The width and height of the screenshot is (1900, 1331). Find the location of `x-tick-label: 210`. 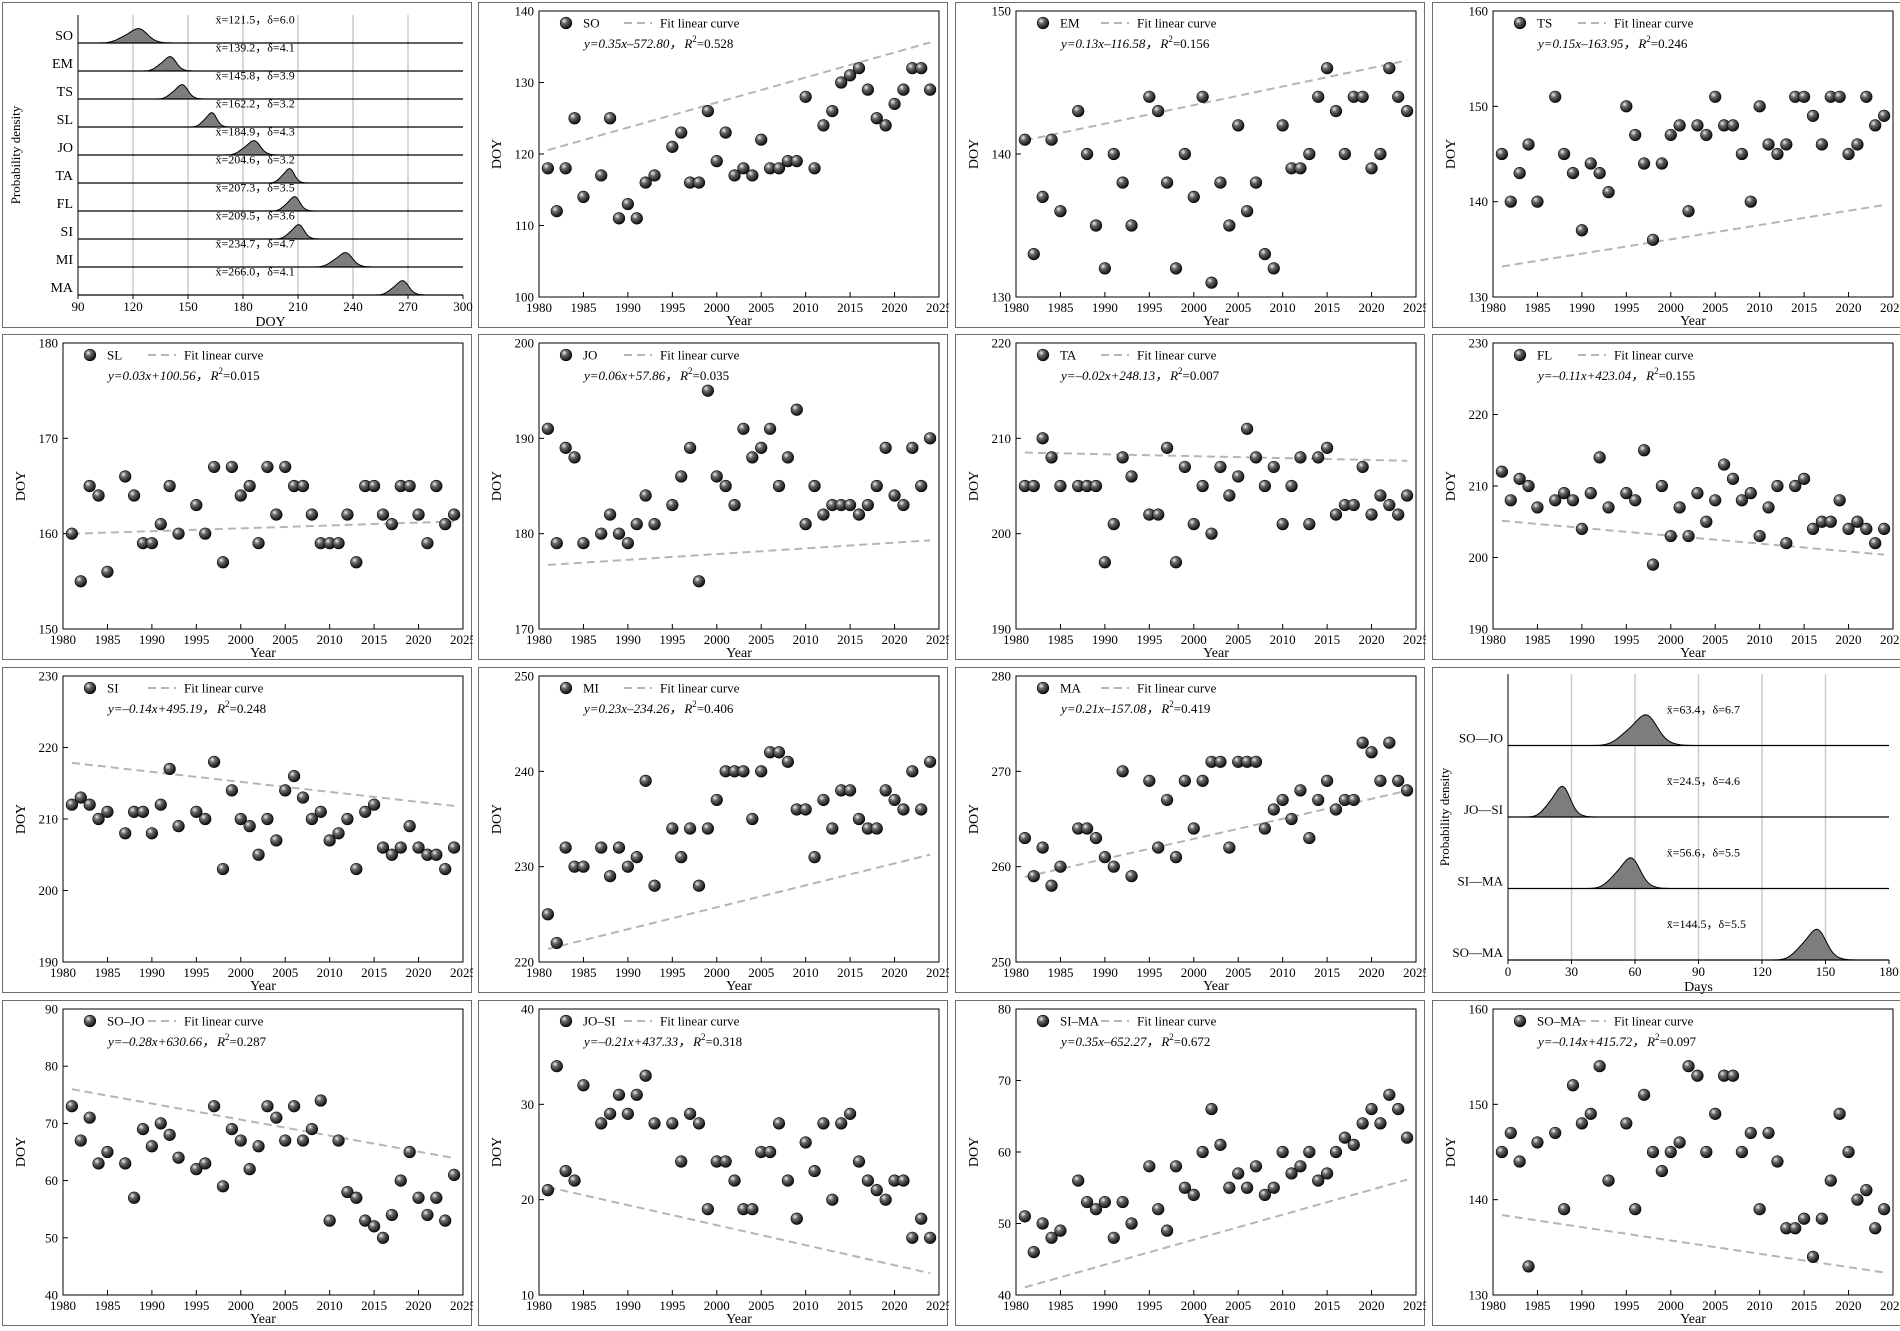

x-tick-label: 210 is located at coordinates (298, 306).